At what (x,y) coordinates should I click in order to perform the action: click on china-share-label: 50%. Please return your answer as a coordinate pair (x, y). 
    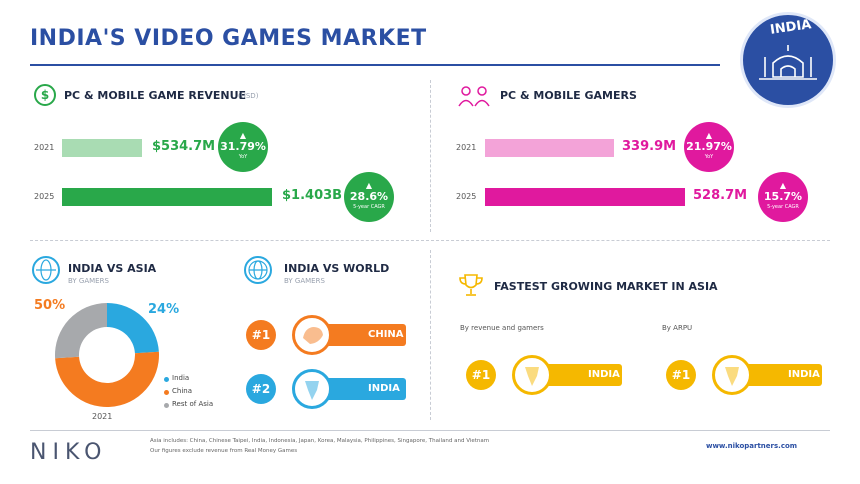
    Looking at the image, I should click on (50, 305).